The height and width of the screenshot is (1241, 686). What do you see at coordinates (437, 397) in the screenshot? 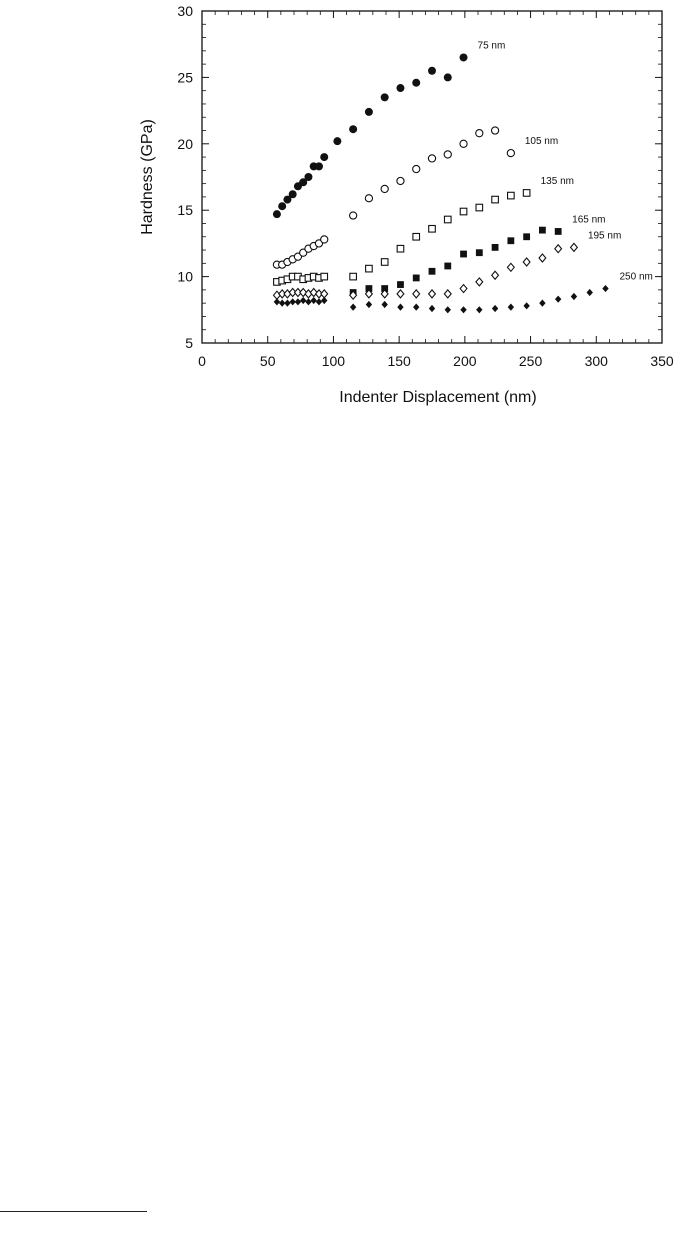
I see `x-axis-title: Indenter Displacement (nm)` at bounding box center [437, 397].